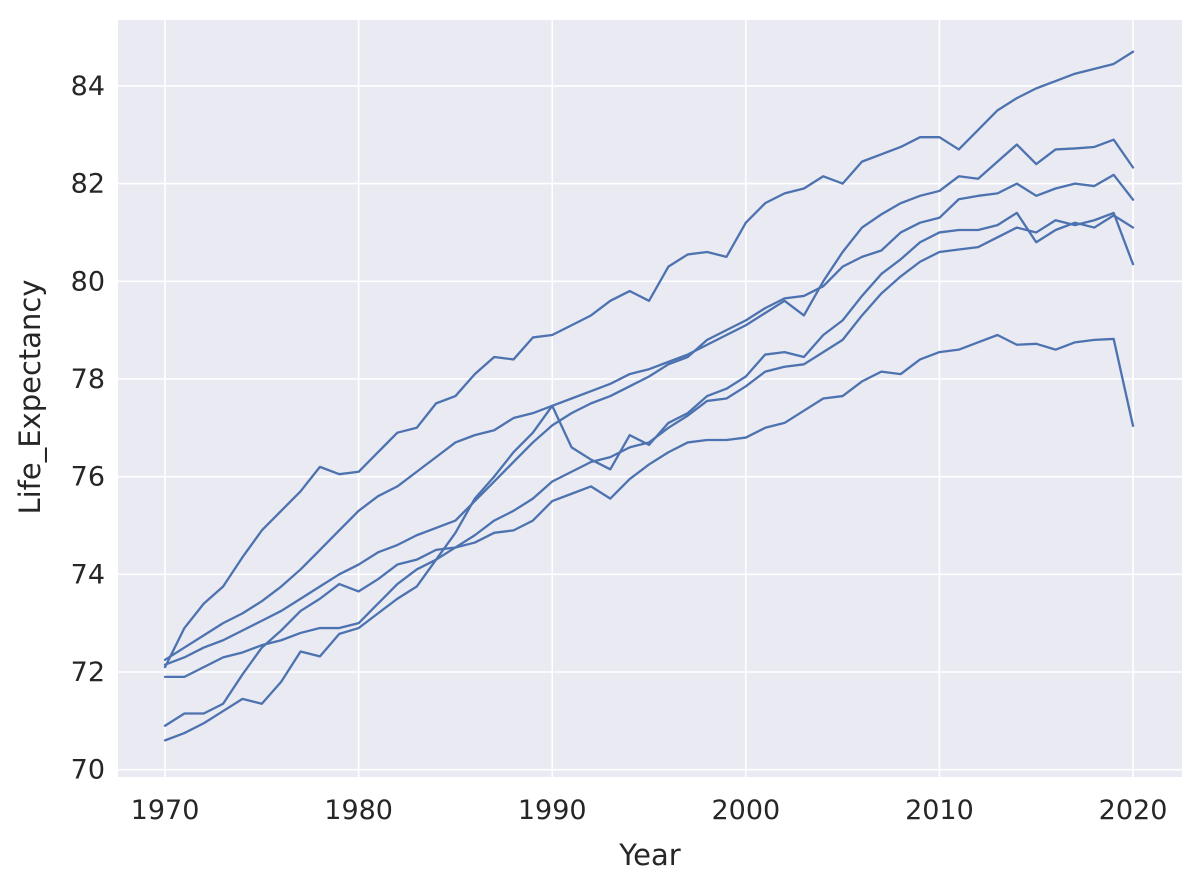 The height and width of the screenshot is (890, 1198). What do you see at coordinates (88, 574) in the screenshot?
I see `y-tick-label: 74` at bounding box center [88, 574].